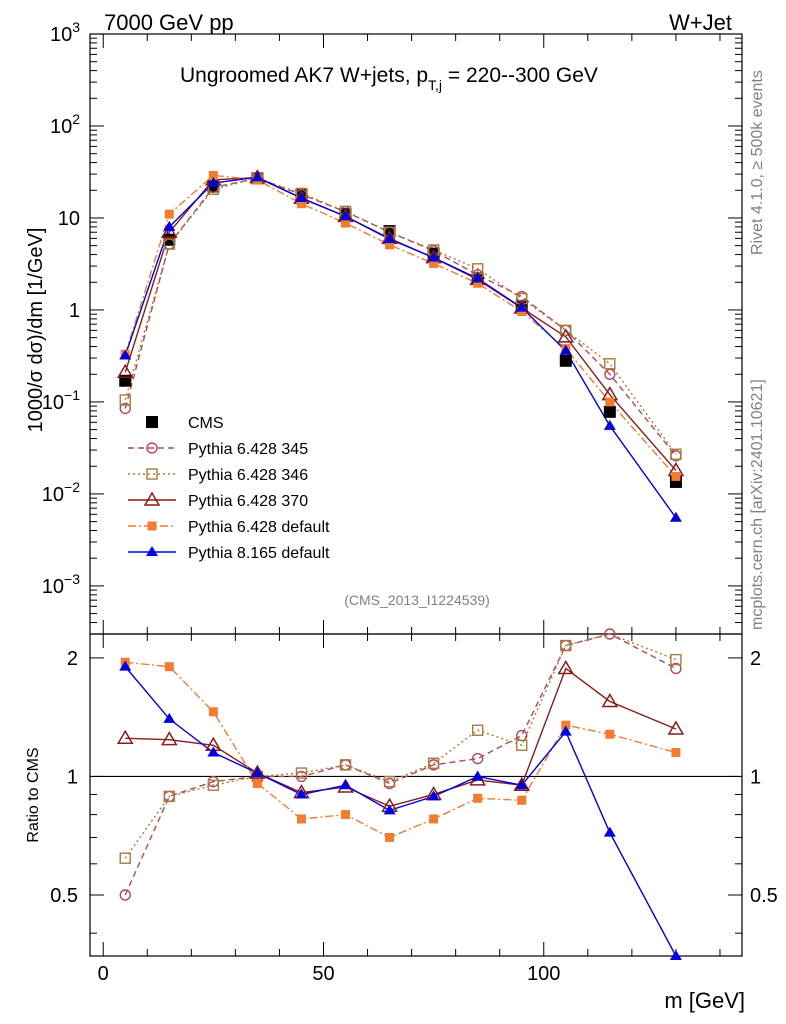 Image resolution: width=786 pixels, height=1024 pixels. I want to click on title-sub-t: T, so click(432, 85).